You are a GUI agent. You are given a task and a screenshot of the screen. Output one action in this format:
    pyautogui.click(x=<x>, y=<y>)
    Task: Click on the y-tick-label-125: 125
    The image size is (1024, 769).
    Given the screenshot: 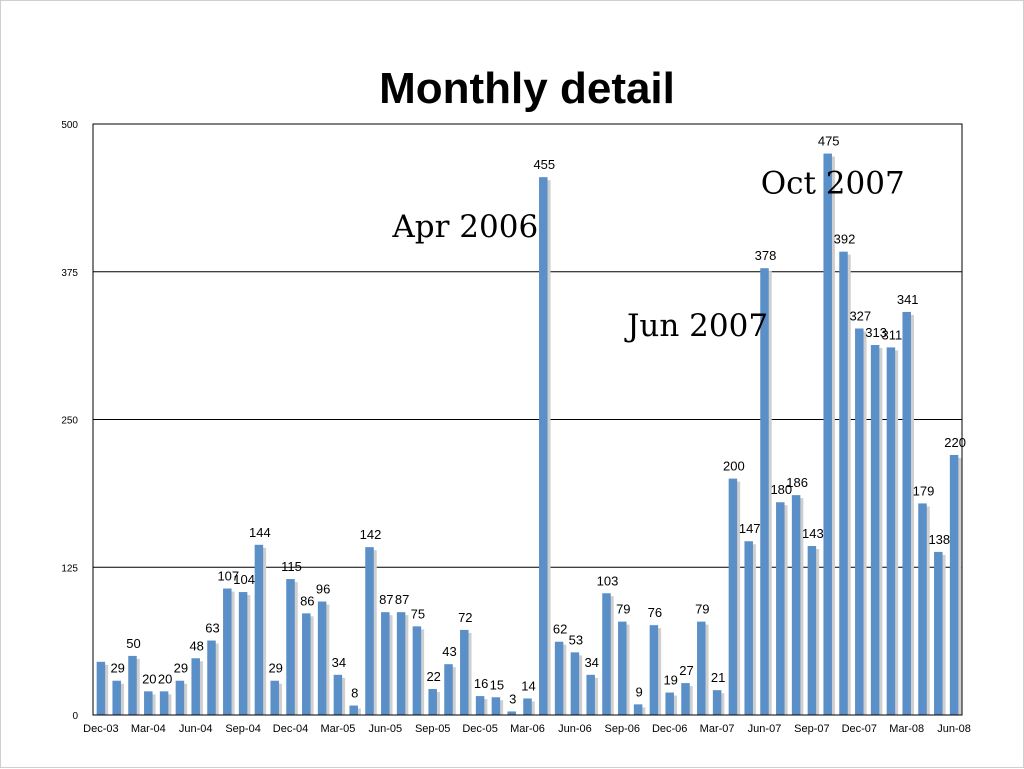 What is the action you would take?
    pyautogui.click(x=69, y=568)
    